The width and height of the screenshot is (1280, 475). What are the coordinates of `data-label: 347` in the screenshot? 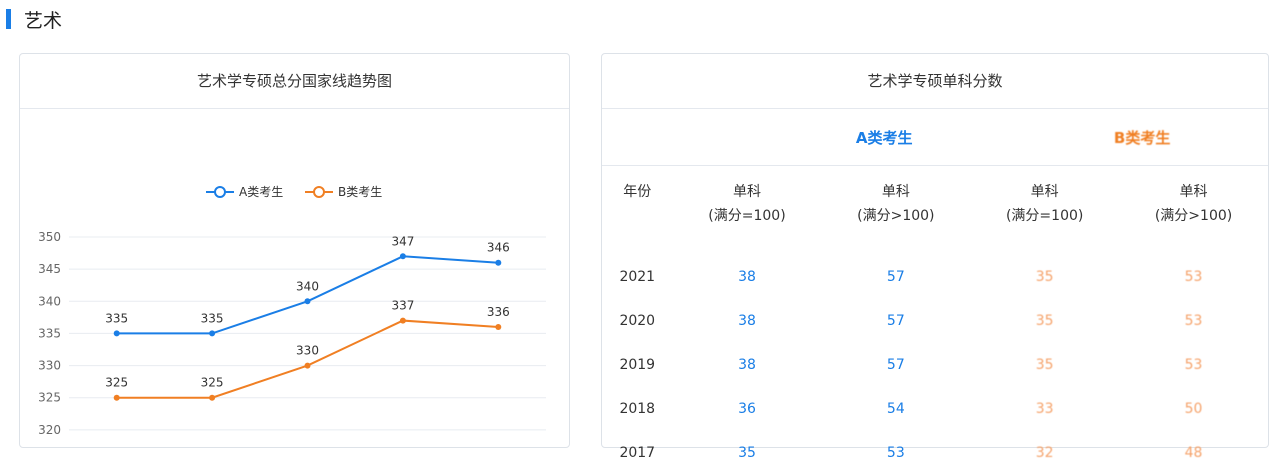 It's located at (402, 241).